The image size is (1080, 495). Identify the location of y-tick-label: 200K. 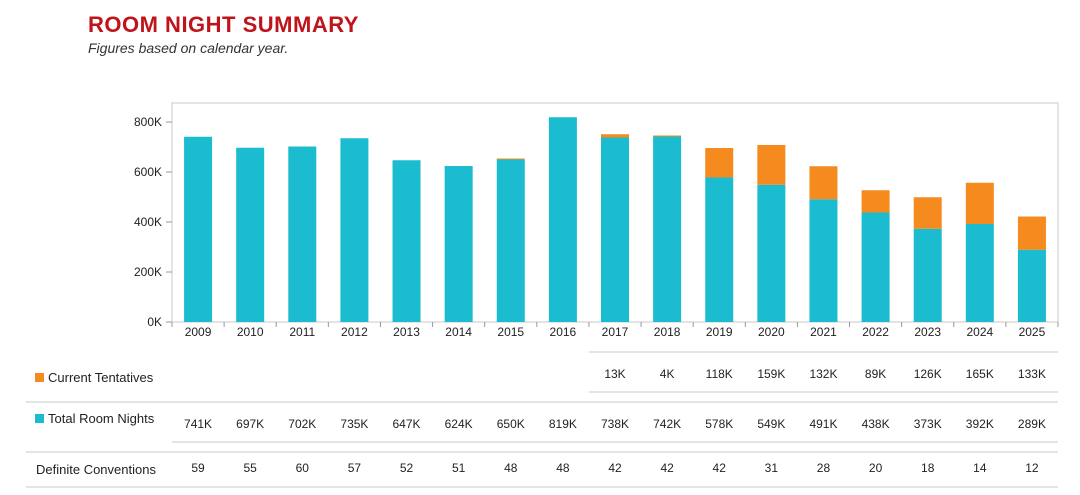
(148, 272).